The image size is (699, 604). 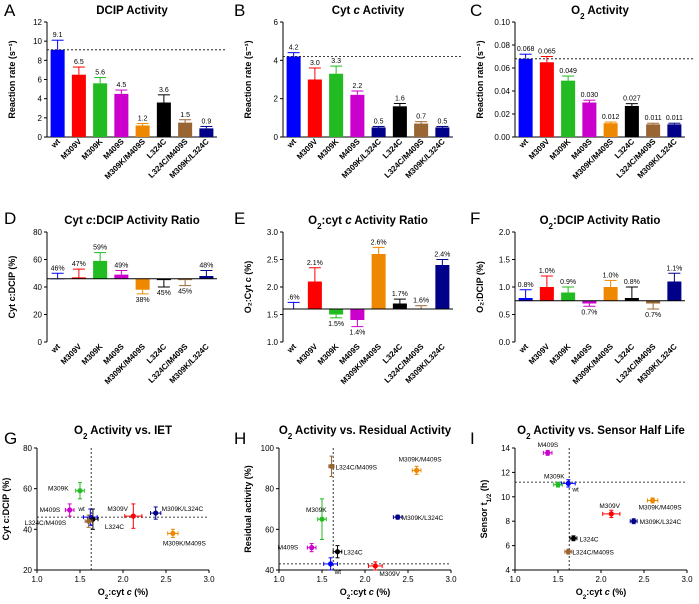 What do you see at coordinates (389, 574) in the screenshot?
I see `panel-h-point-label: M309V` at bounding box center [389, 574].